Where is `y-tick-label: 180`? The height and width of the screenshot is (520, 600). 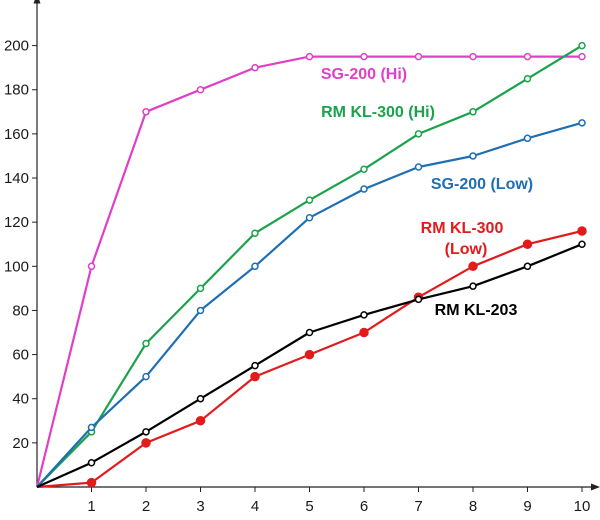 y-tick-label: 180 is located at coordinates (16, 90).